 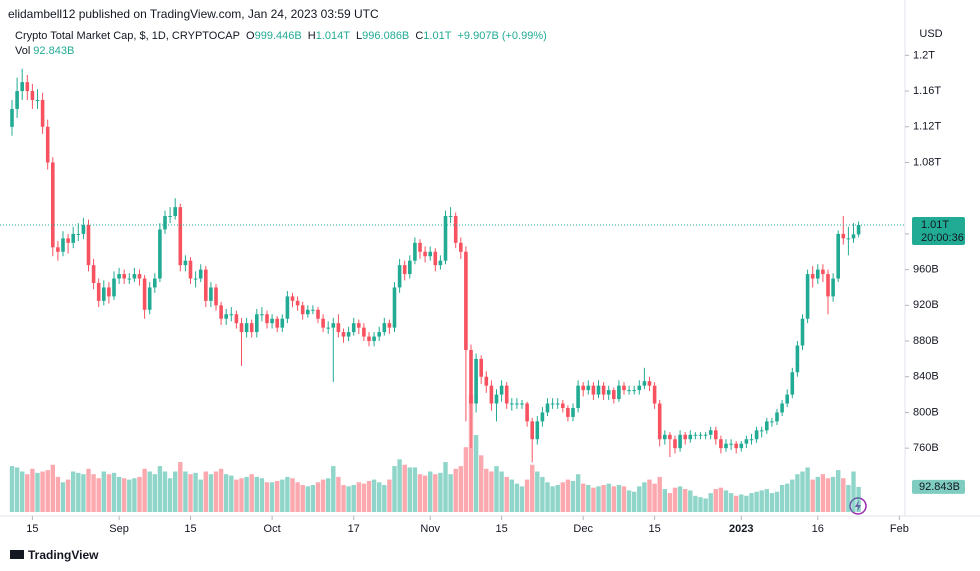 What do you see at coordinates (654, 529) in the screenshot?
I see `x-tick-label: 15` at bounding box center [654, 529].